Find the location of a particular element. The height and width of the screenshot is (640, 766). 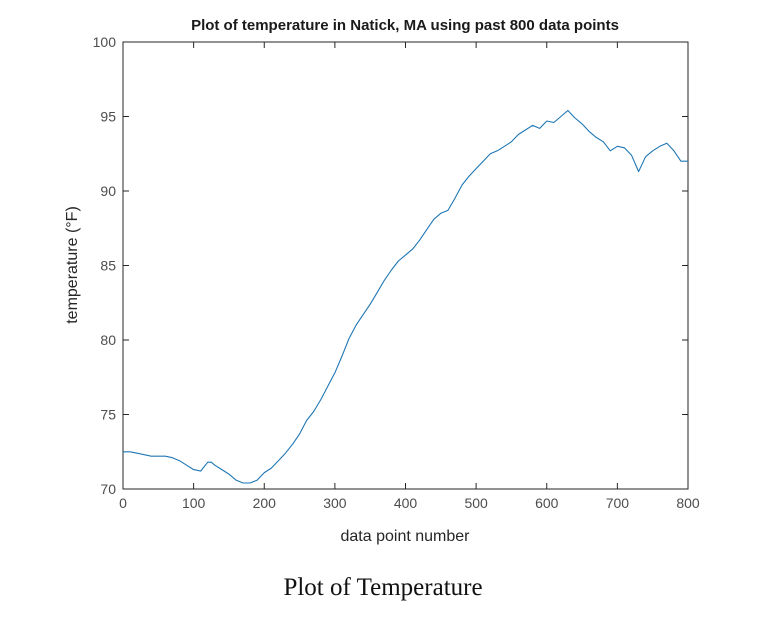

x-tick-label: 600 is located at coordinates (547, 503).